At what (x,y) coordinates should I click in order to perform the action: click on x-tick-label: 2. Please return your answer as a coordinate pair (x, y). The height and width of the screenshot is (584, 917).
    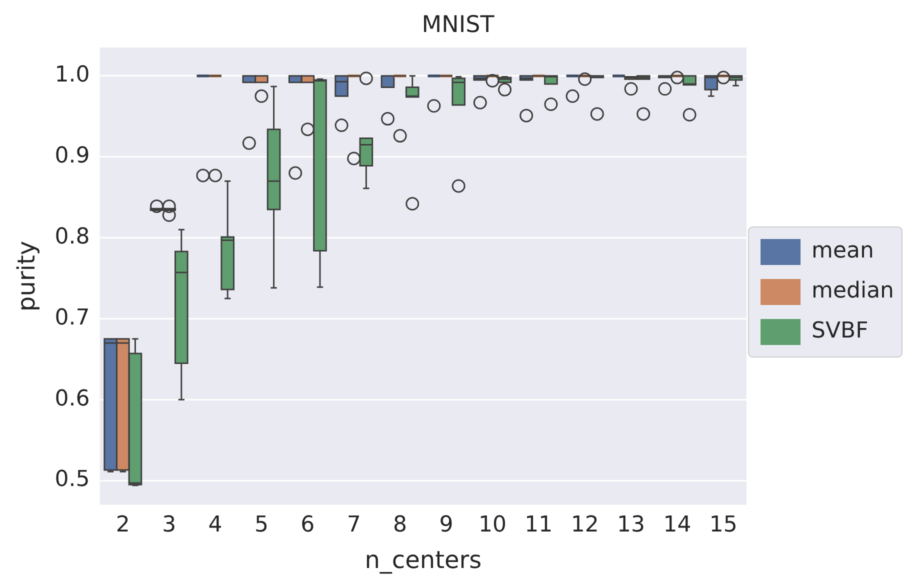
    Looking at the image, I should click on (123, 525).